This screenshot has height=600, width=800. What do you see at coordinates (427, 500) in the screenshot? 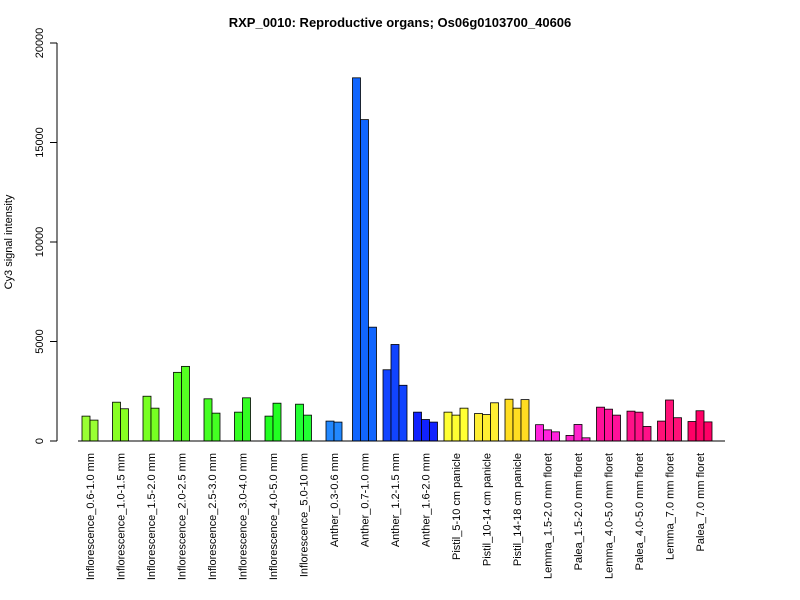
I see `x-tick-label: Anther_1.6-2.0 mm` at bounding box center [427, 500].